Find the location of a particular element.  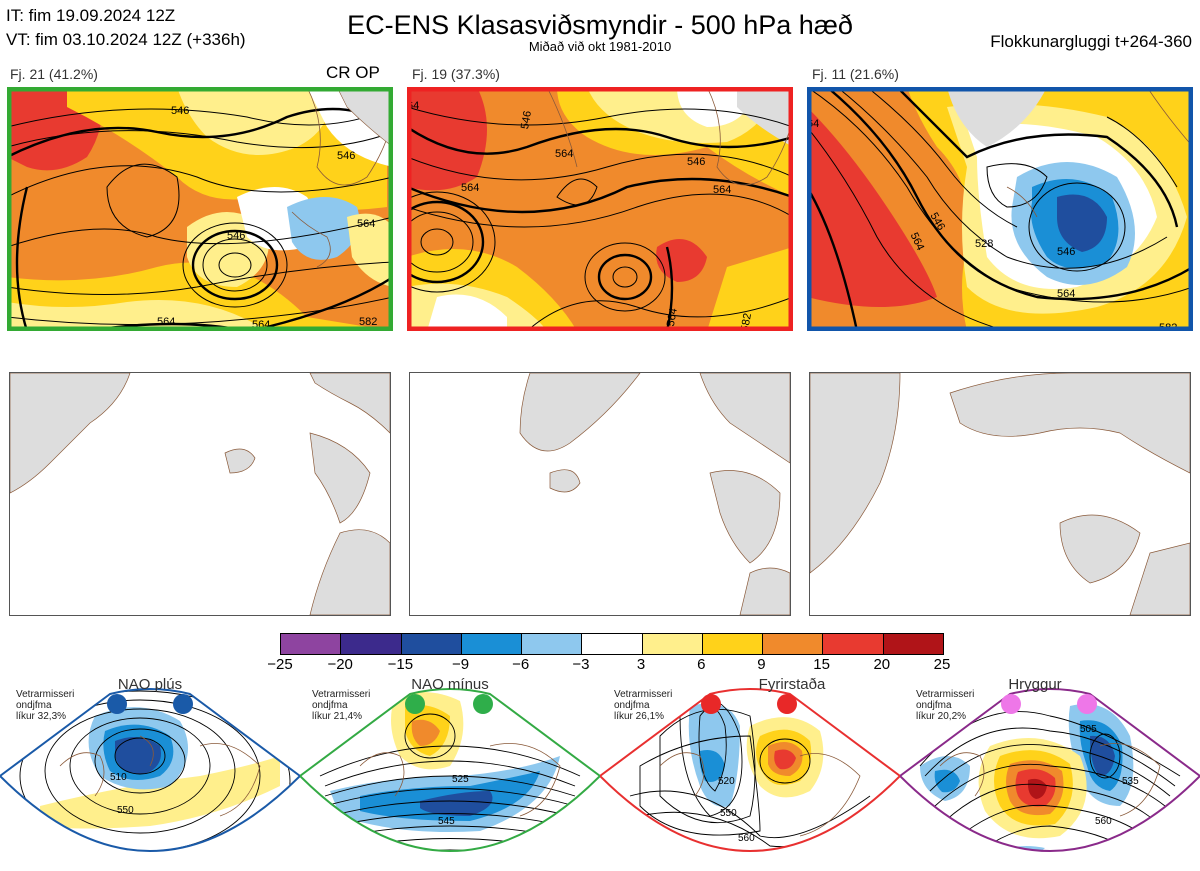

svg-text: 505 is located at coordinates (1088, 729).